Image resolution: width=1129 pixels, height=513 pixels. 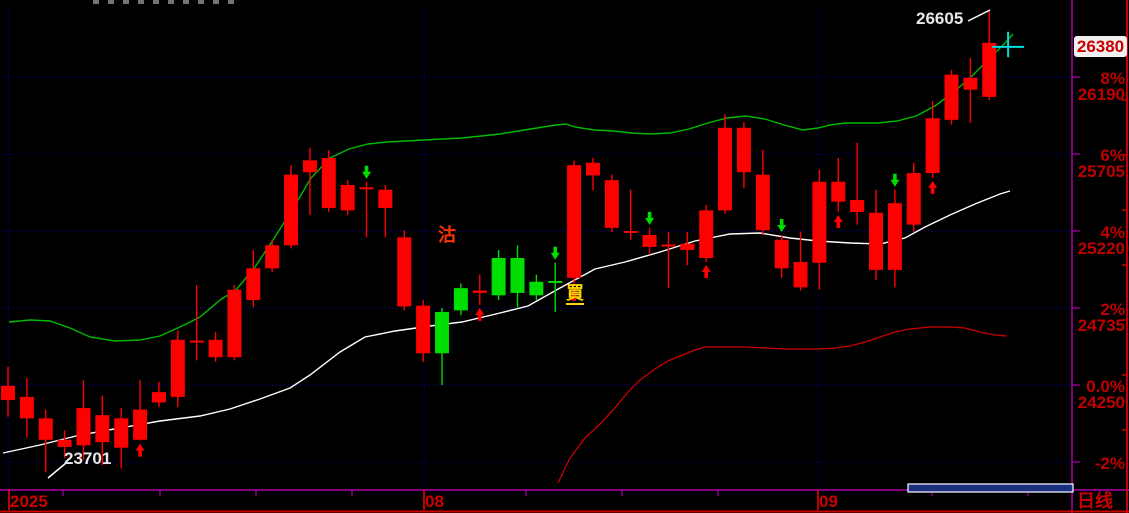 I want to click on y-axis-percent-label: 0.0%, so click(x=1105, y=386).